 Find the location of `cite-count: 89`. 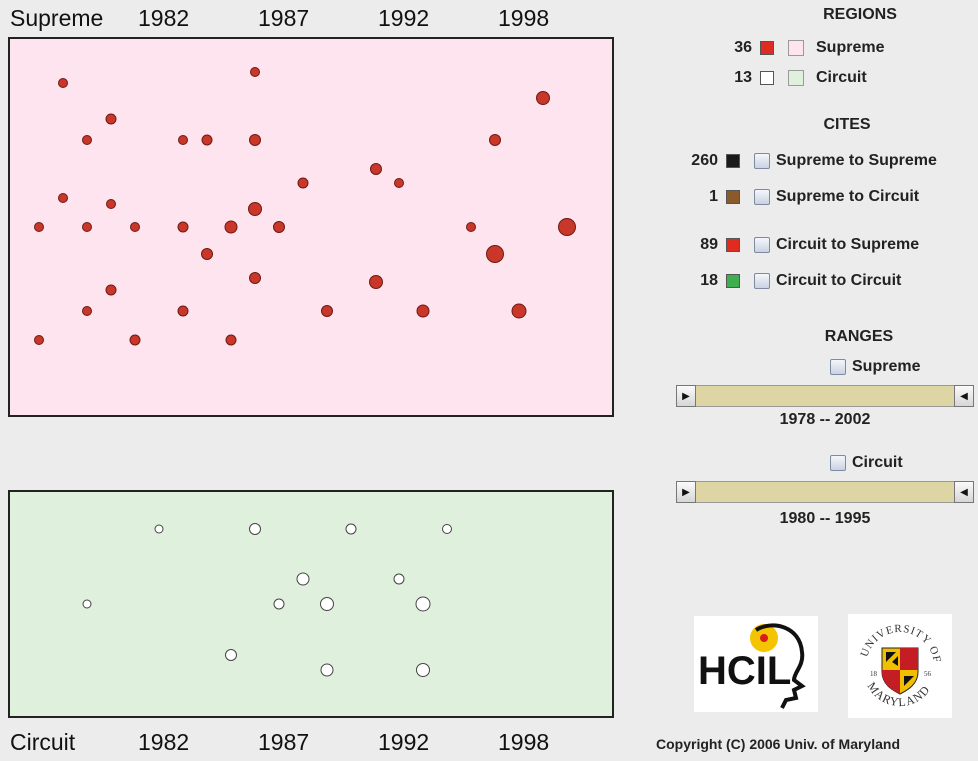

cite-count: 89 is located at coordinates (709, 244).